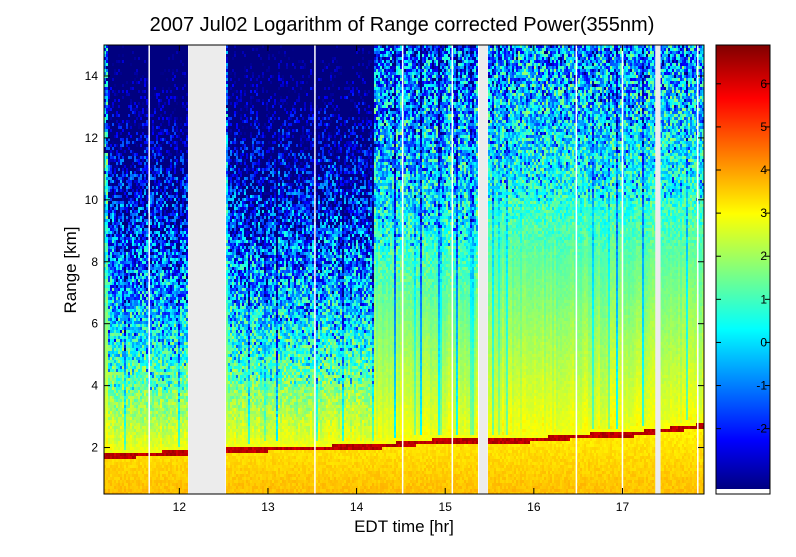 The width and height of the screenshot is (796, 557). I want to click on colorbar-tick-label: 5, so click(763, 127).